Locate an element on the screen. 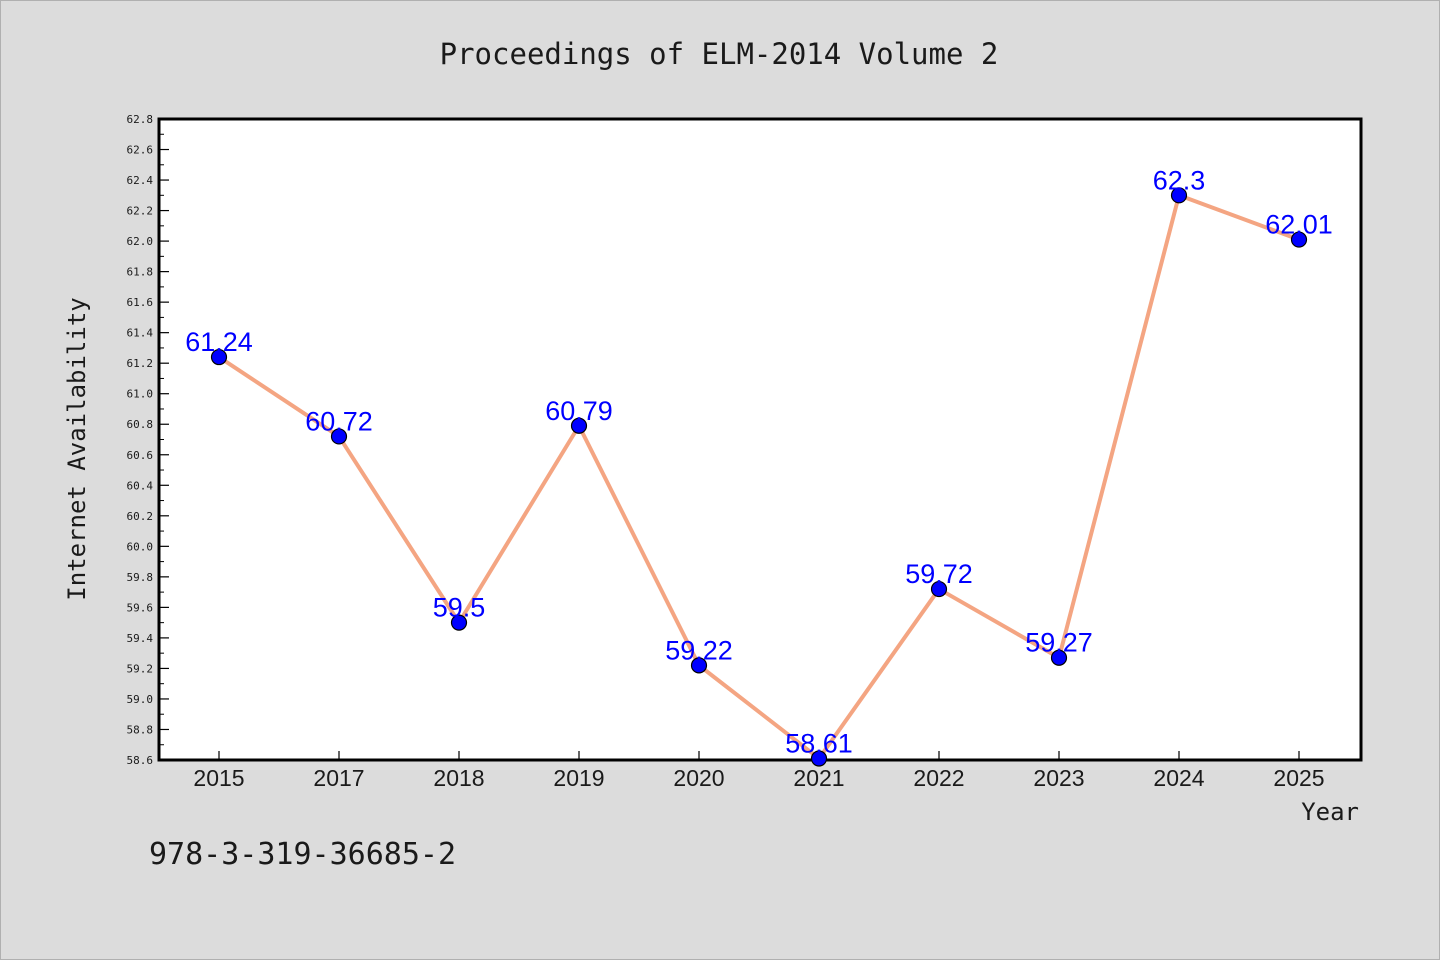 This screenshot has height=960, width=1440. data-label: 59.27 is located at coordinates (1059, 643).